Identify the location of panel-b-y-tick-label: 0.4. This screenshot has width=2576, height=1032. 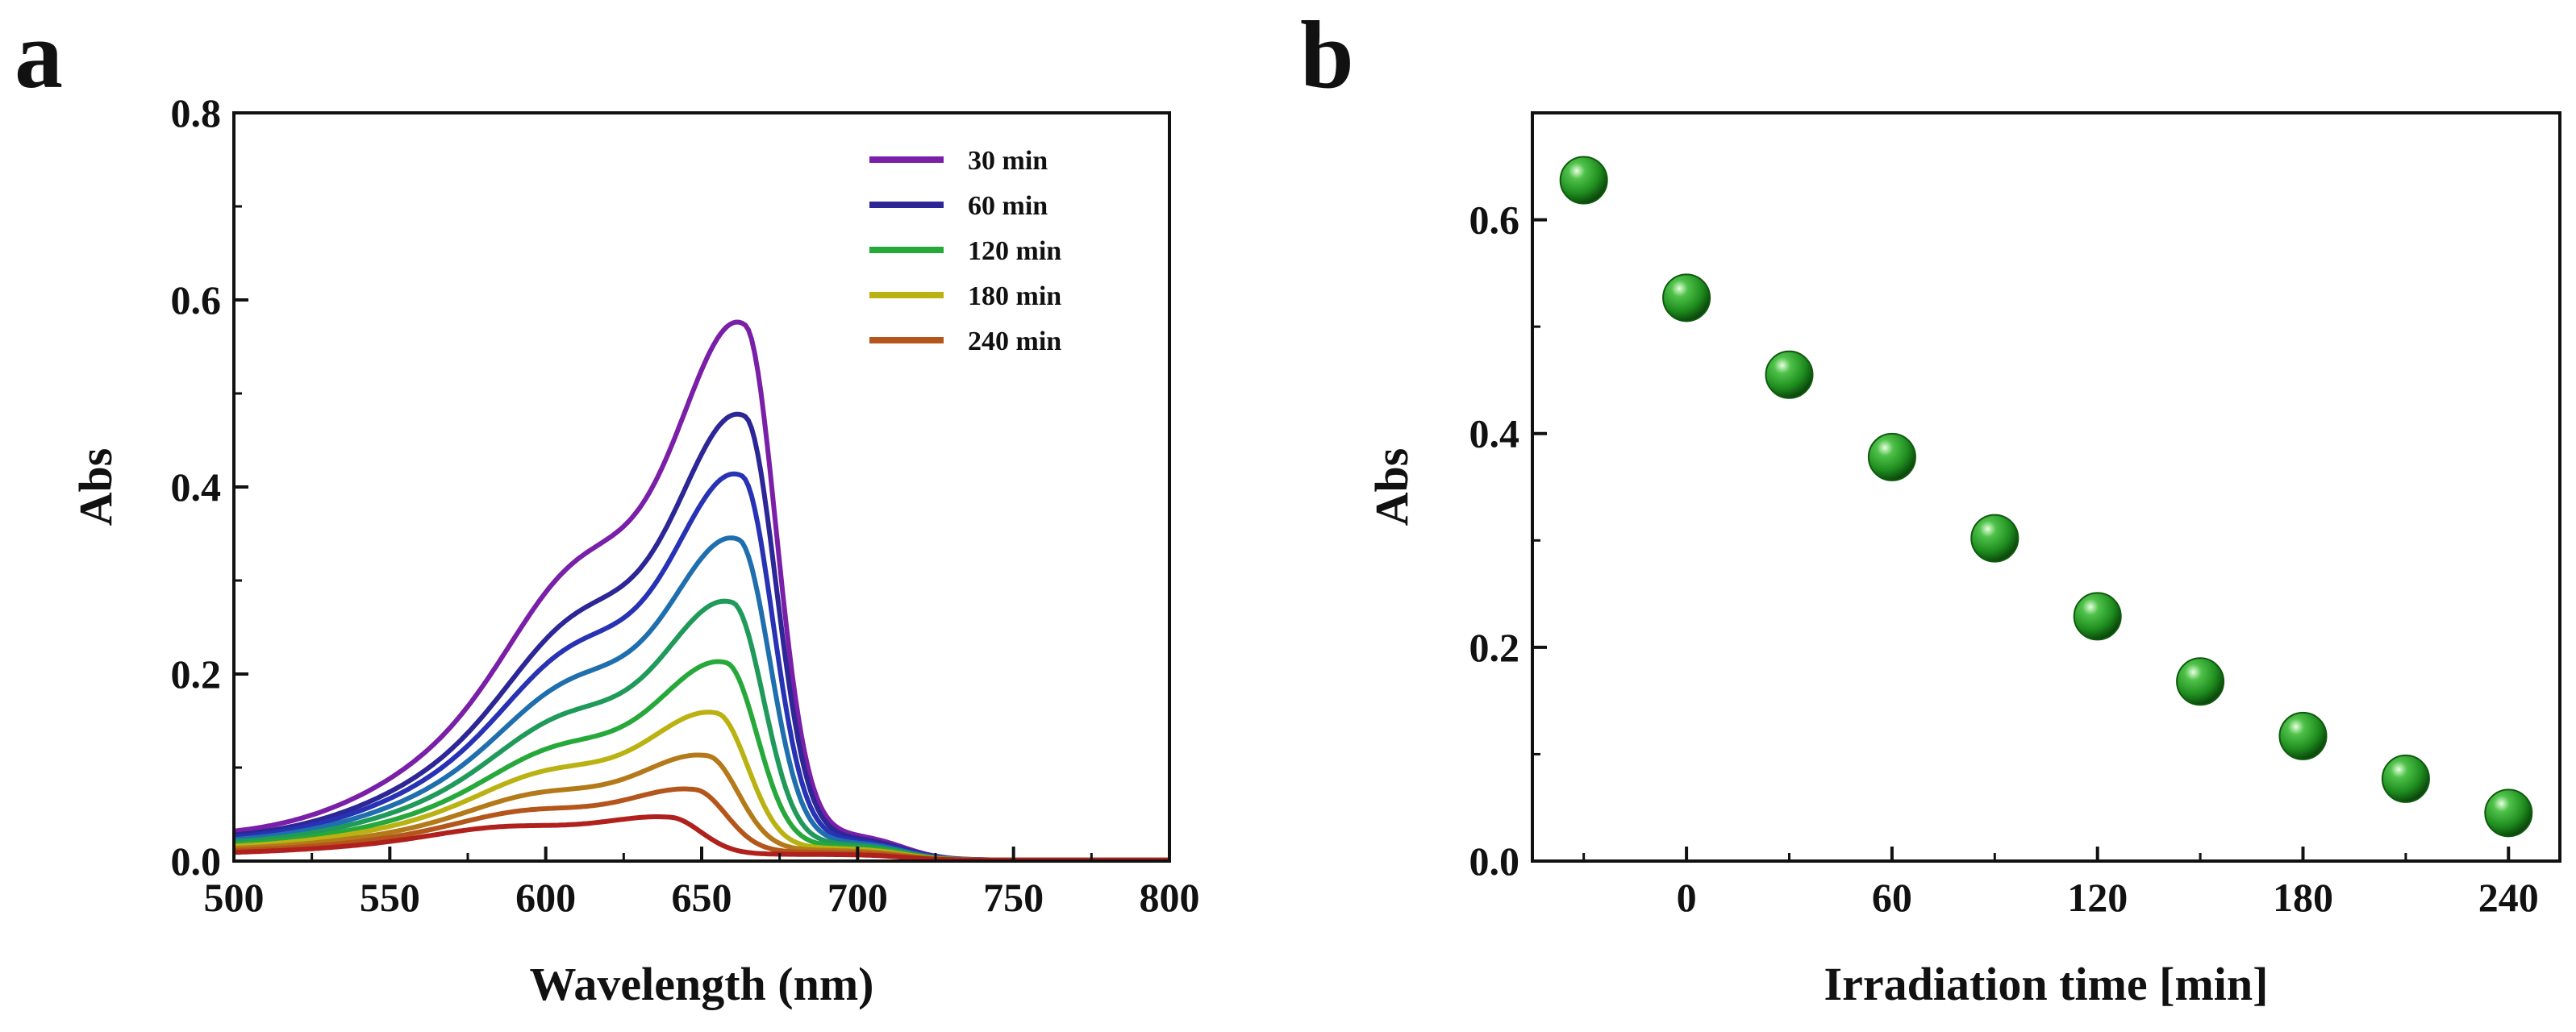
(1494, 433).